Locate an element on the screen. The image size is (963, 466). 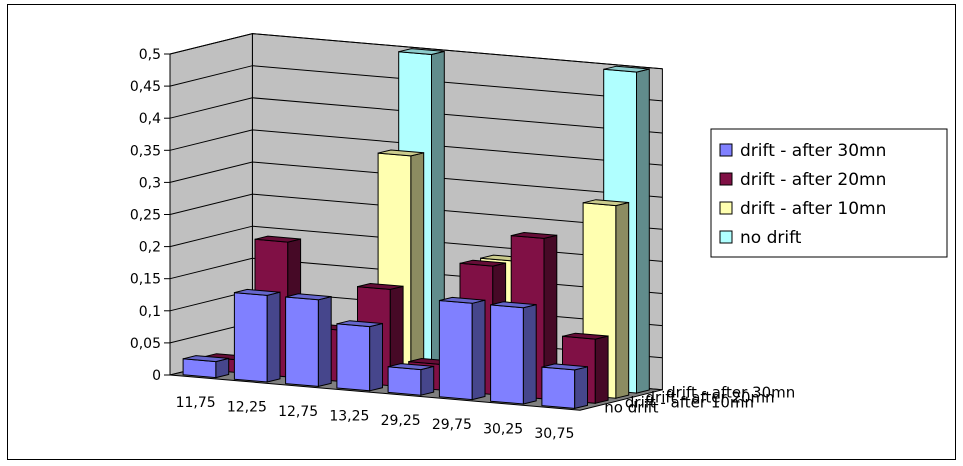
y-tick-label: 0,4 is located at coordinates (150, 119).